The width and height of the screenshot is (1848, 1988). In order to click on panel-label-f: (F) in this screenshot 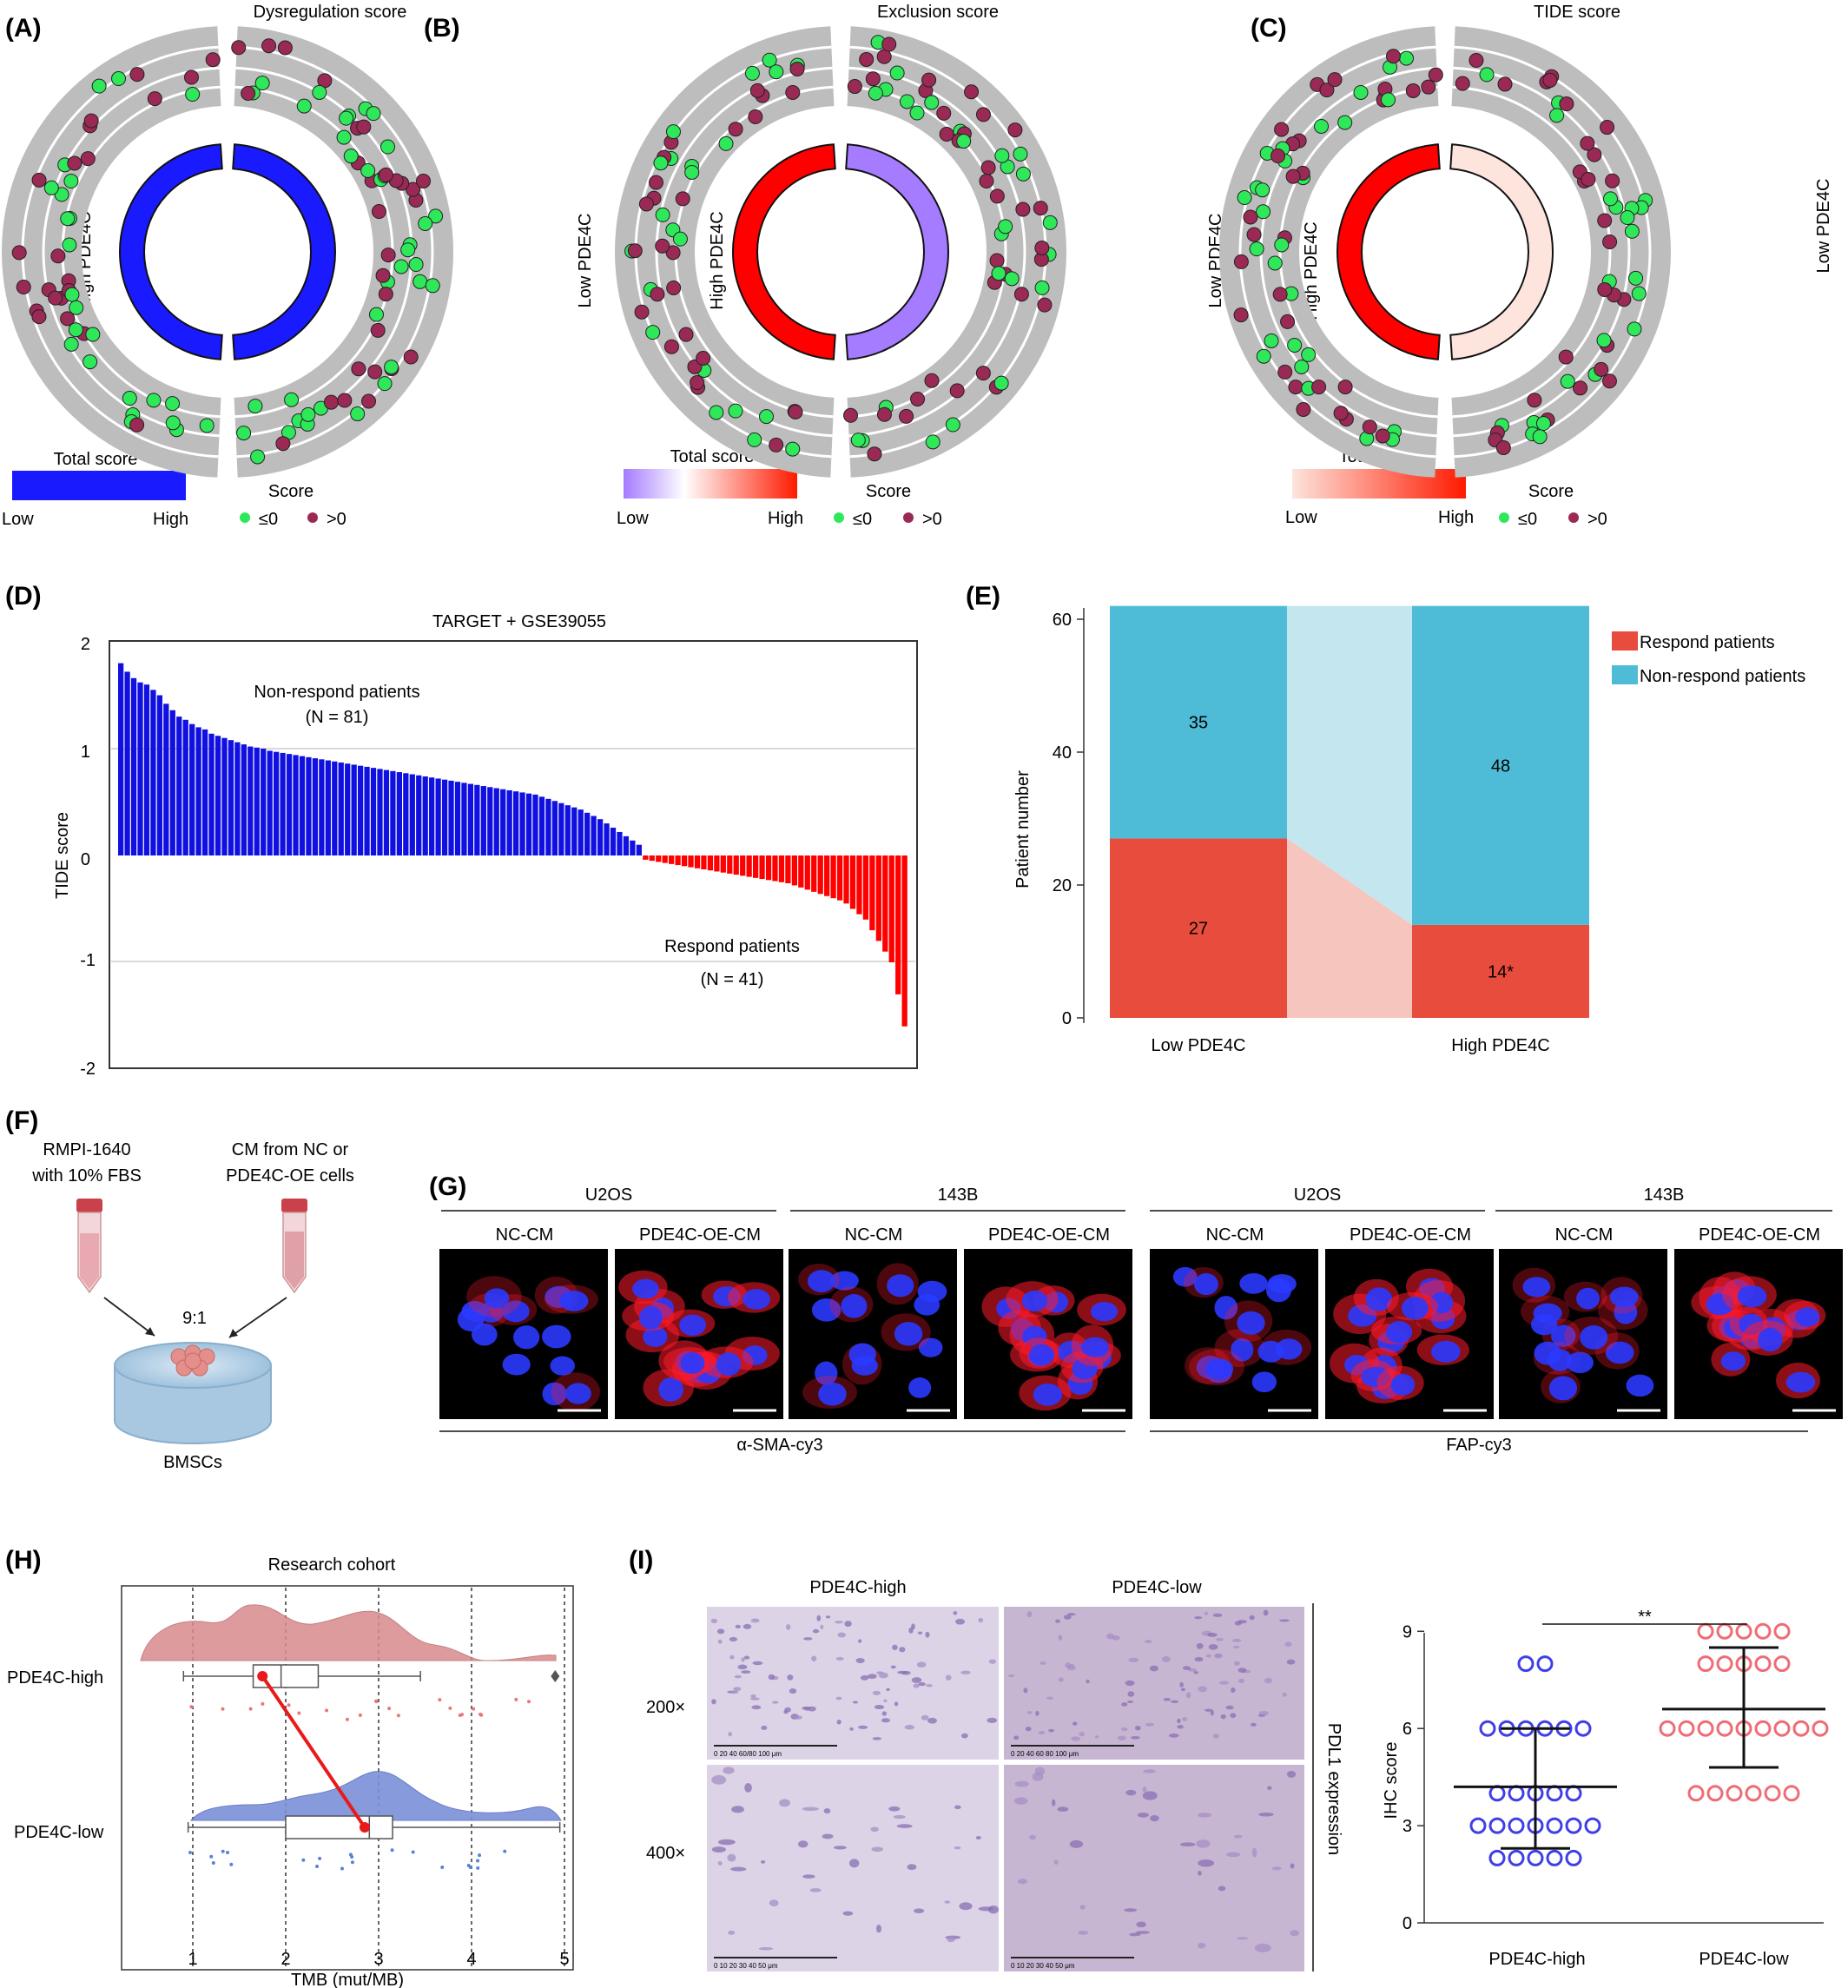, I will do `click(21, 1120)`.